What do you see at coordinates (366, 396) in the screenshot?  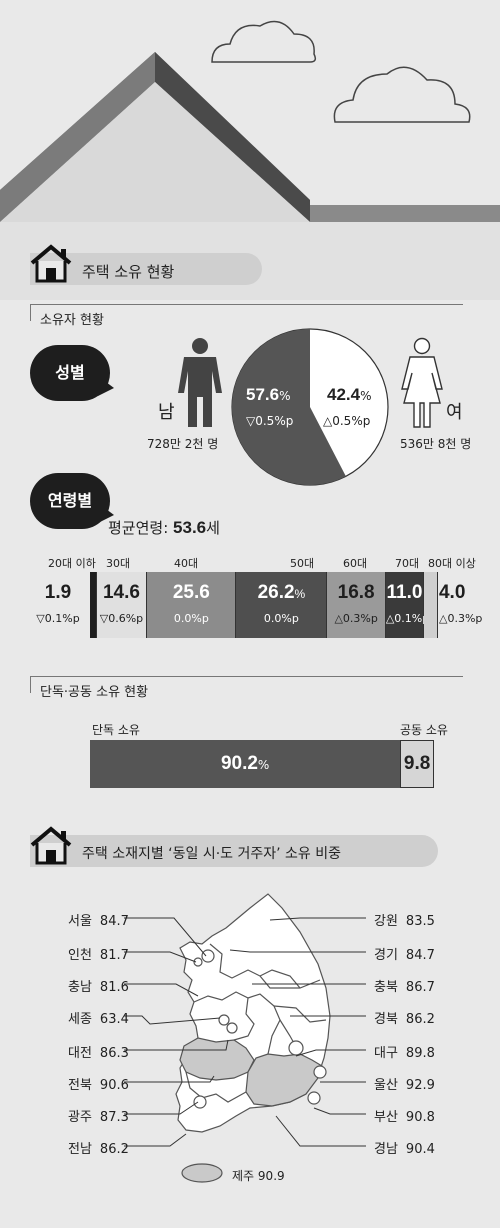 I see `female-share-unit: %` at bounding box center [366, 396].